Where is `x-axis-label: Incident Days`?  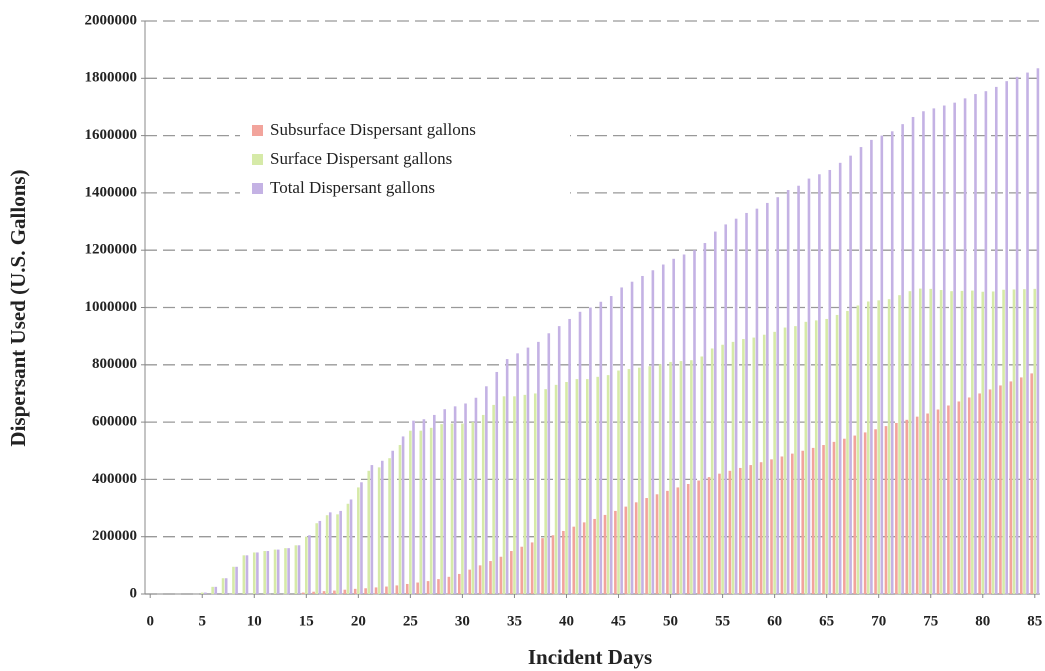 x-axis-label: Incident Days is located at coordinates (590, 657).